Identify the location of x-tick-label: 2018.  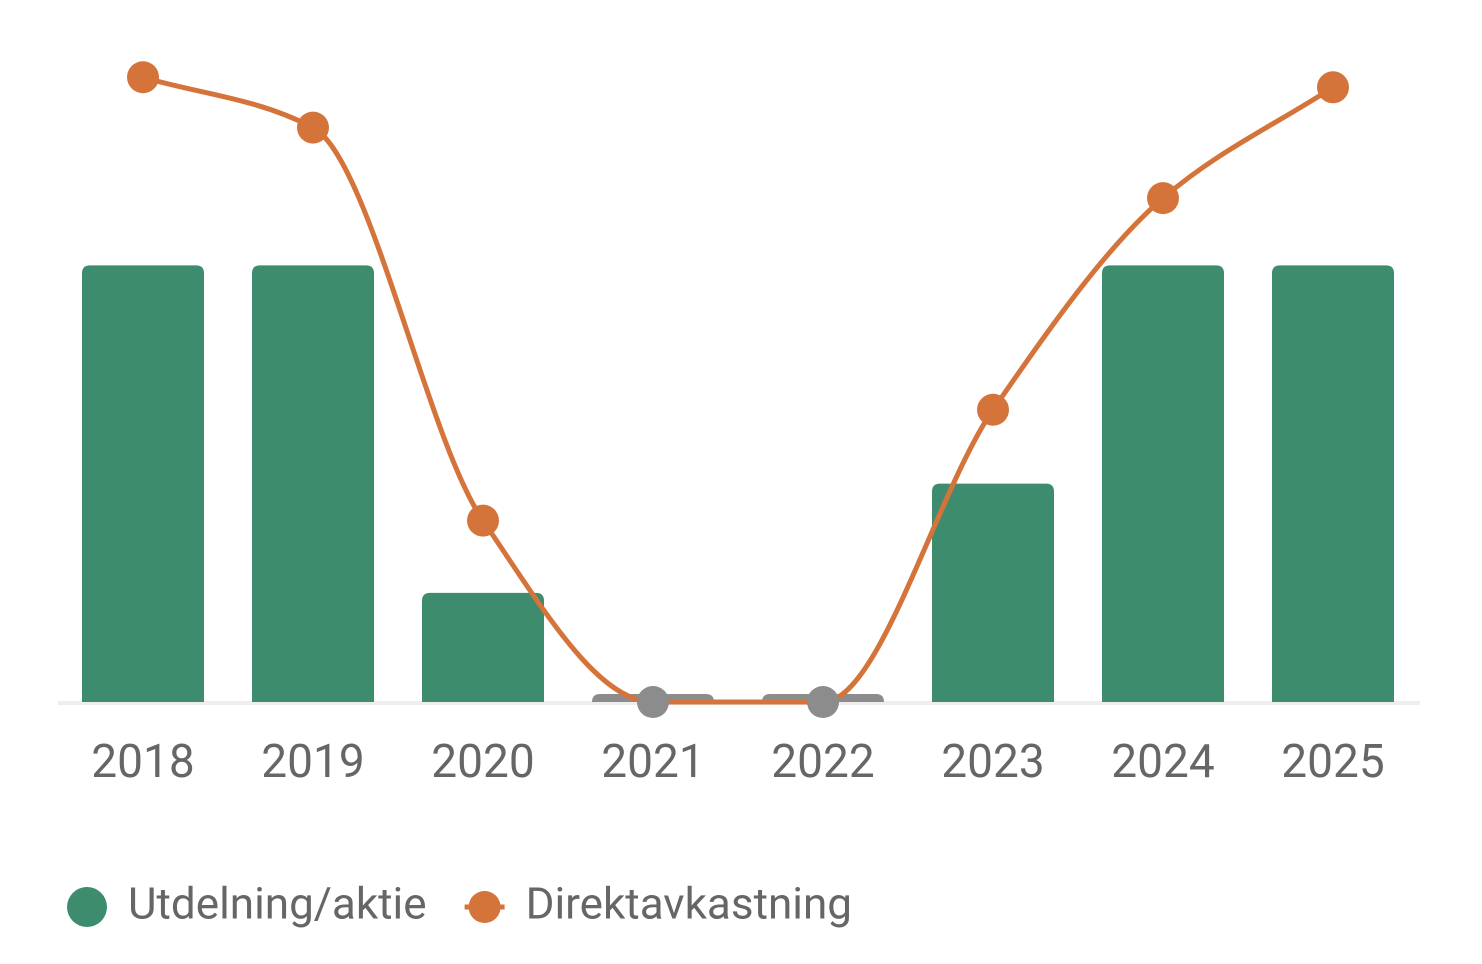
(142, 762).